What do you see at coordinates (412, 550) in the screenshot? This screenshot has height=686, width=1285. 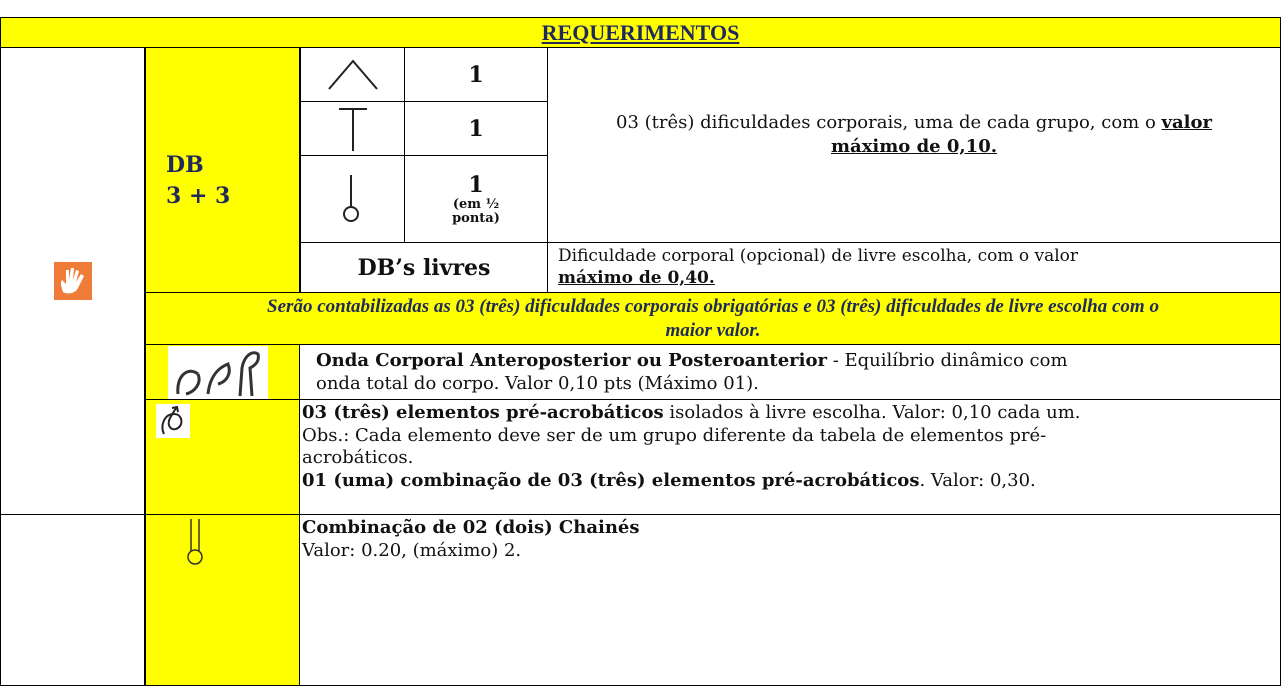 I see `chaines-text: Valor: 0.20, (máximo) 2.` at bounding box center [412, 550].